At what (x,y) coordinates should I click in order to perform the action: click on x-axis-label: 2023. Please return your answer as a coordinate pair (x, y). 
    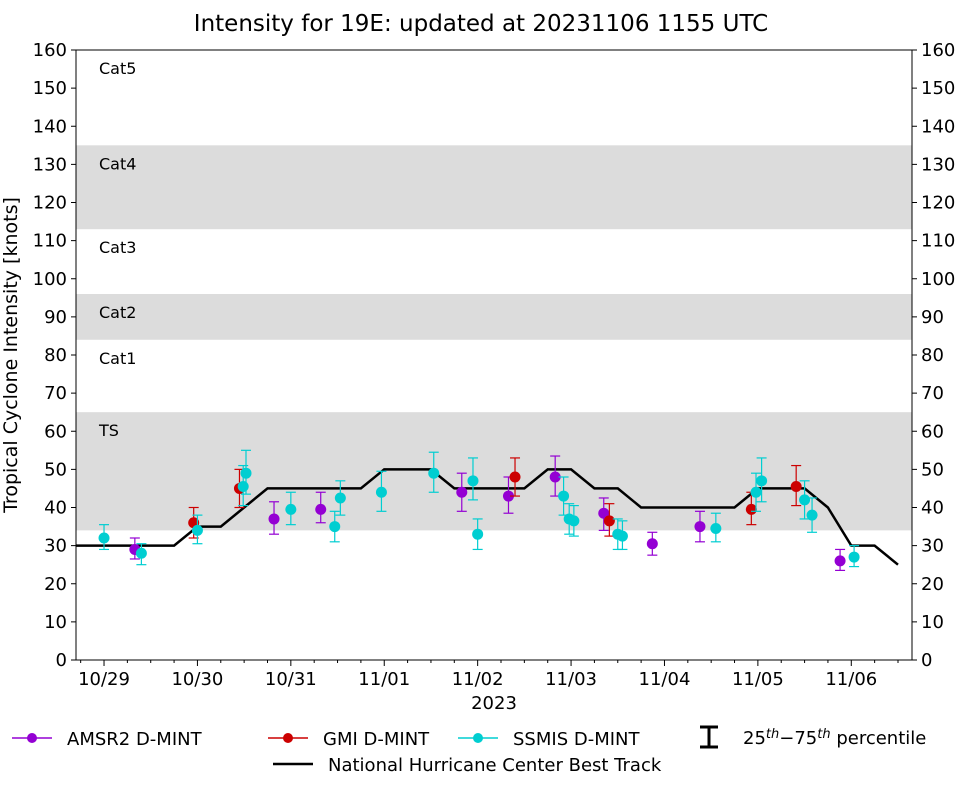
    Looking at the image, I should click on (494, 703).